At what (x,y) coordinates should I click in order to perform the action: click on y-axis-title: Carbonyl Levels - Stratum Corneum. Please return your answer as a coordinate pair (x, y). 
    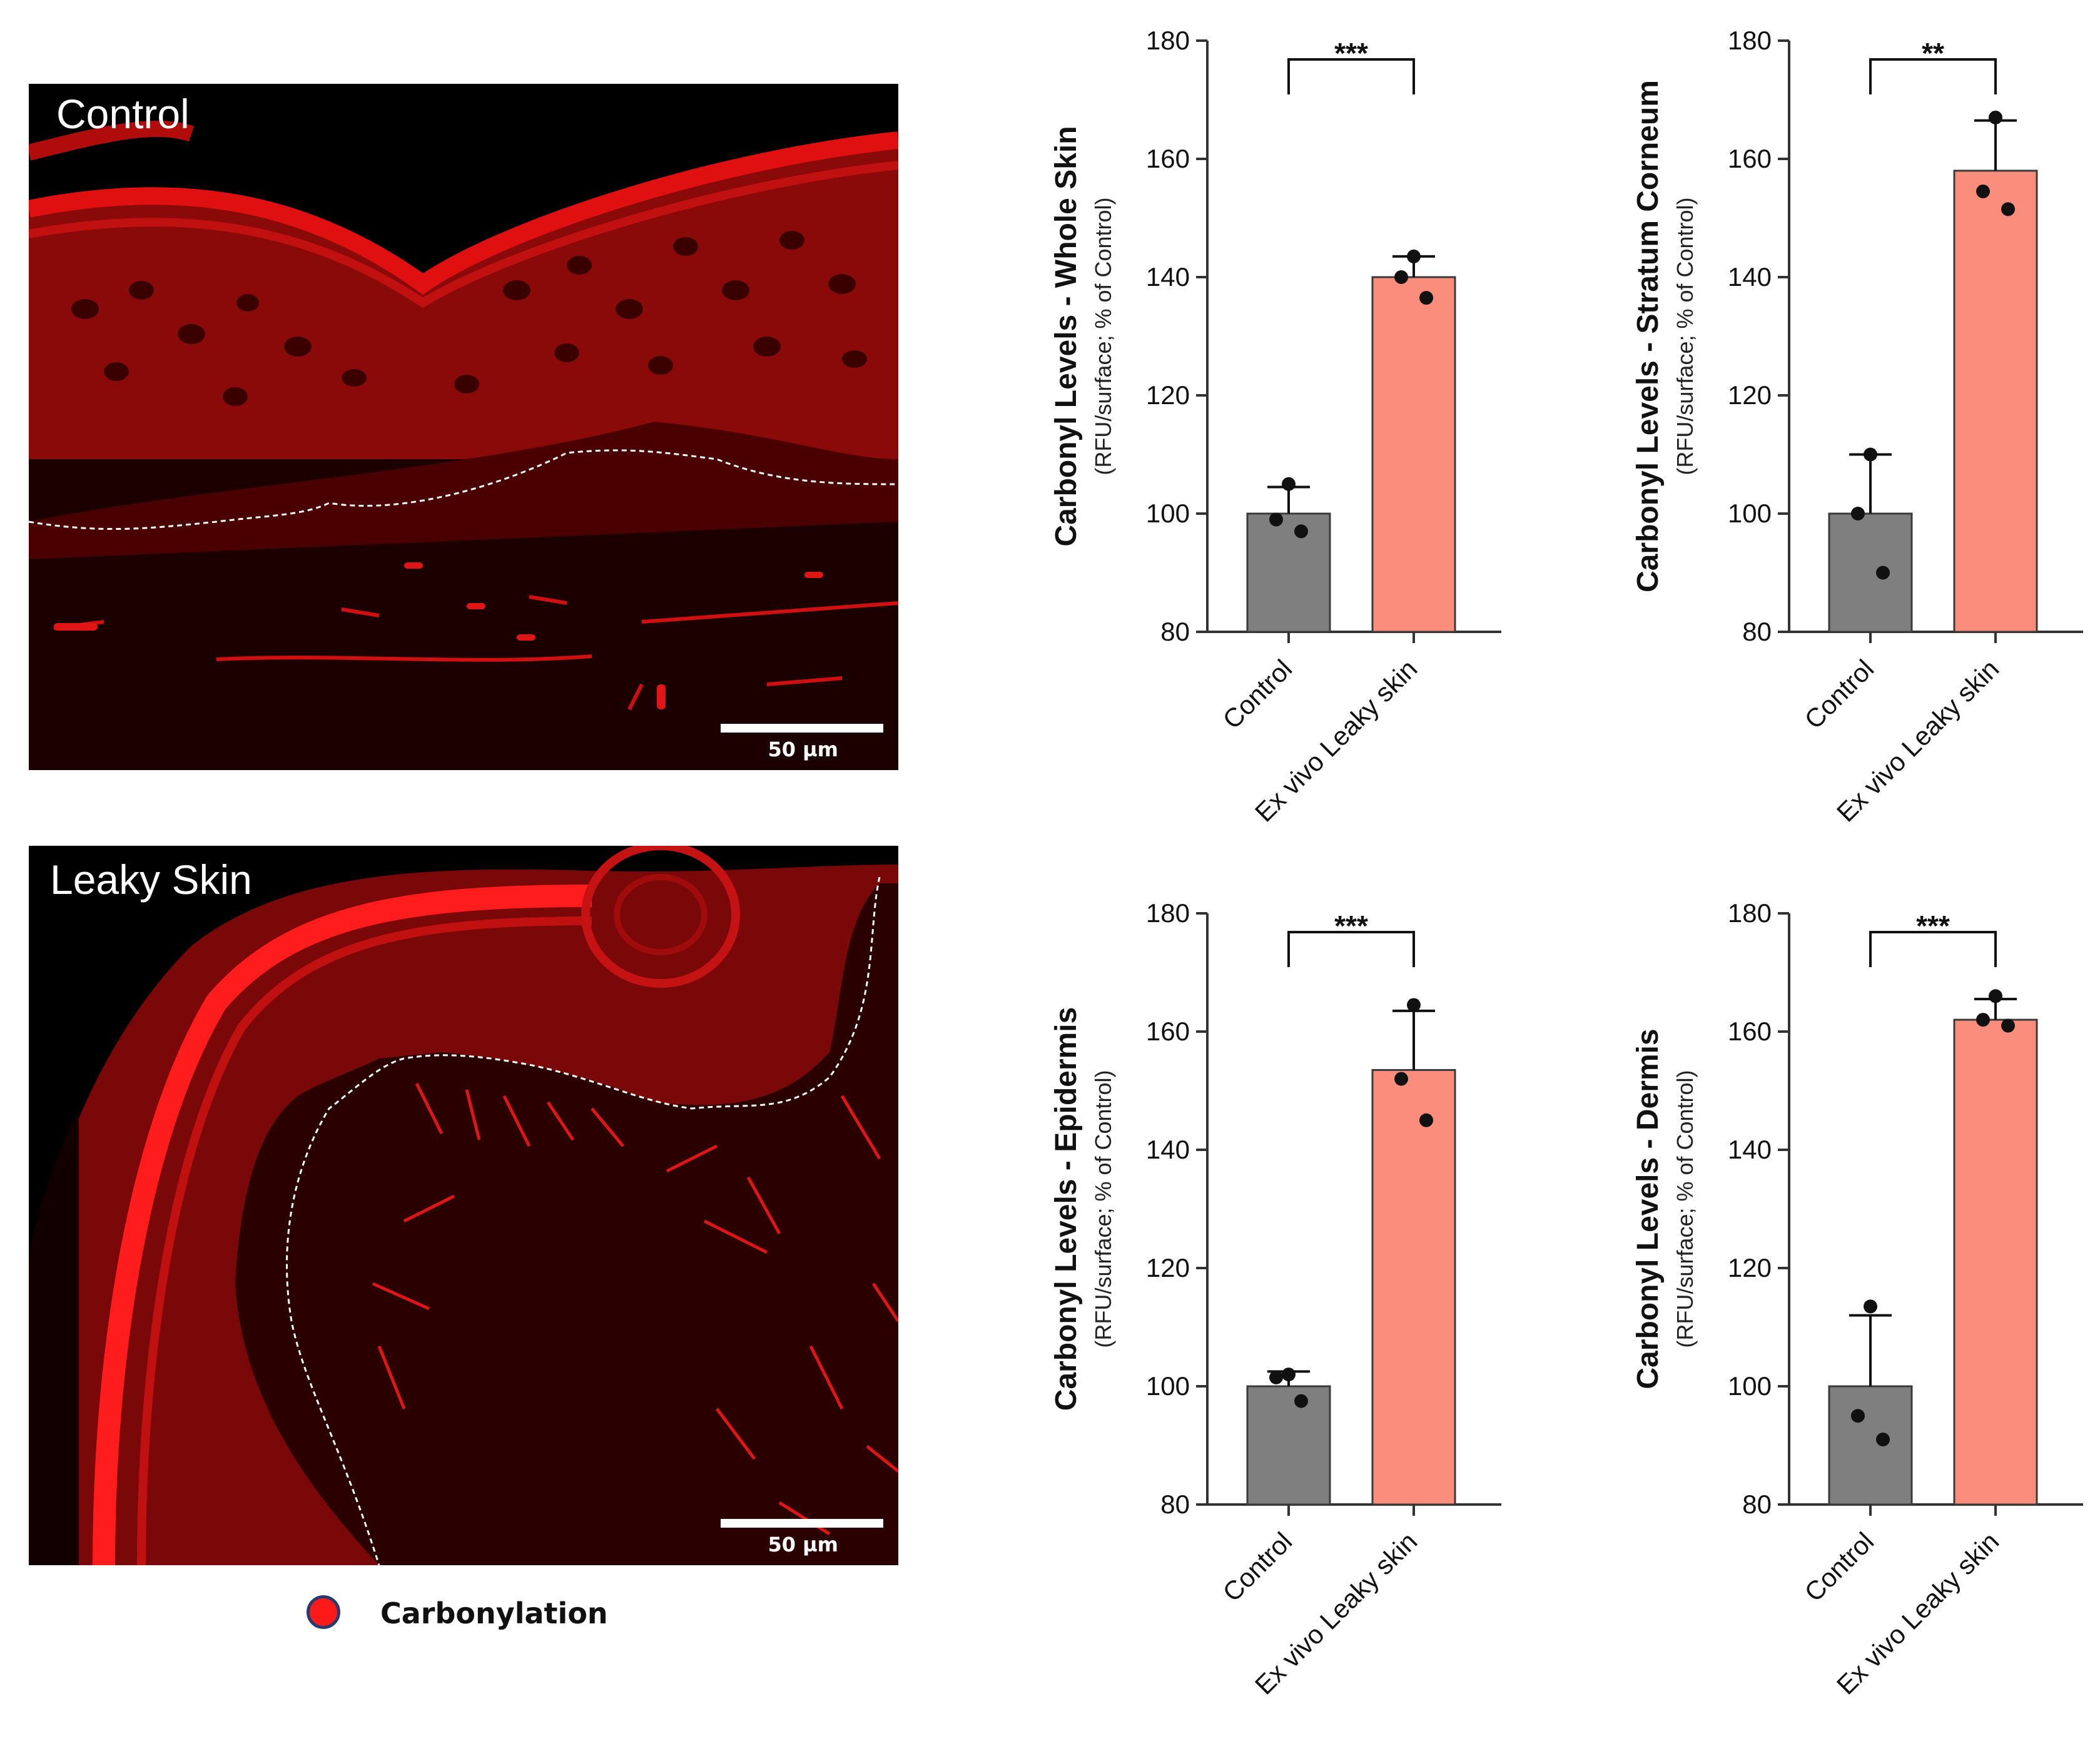
    Looking at the image, I should click on (1648, 336).